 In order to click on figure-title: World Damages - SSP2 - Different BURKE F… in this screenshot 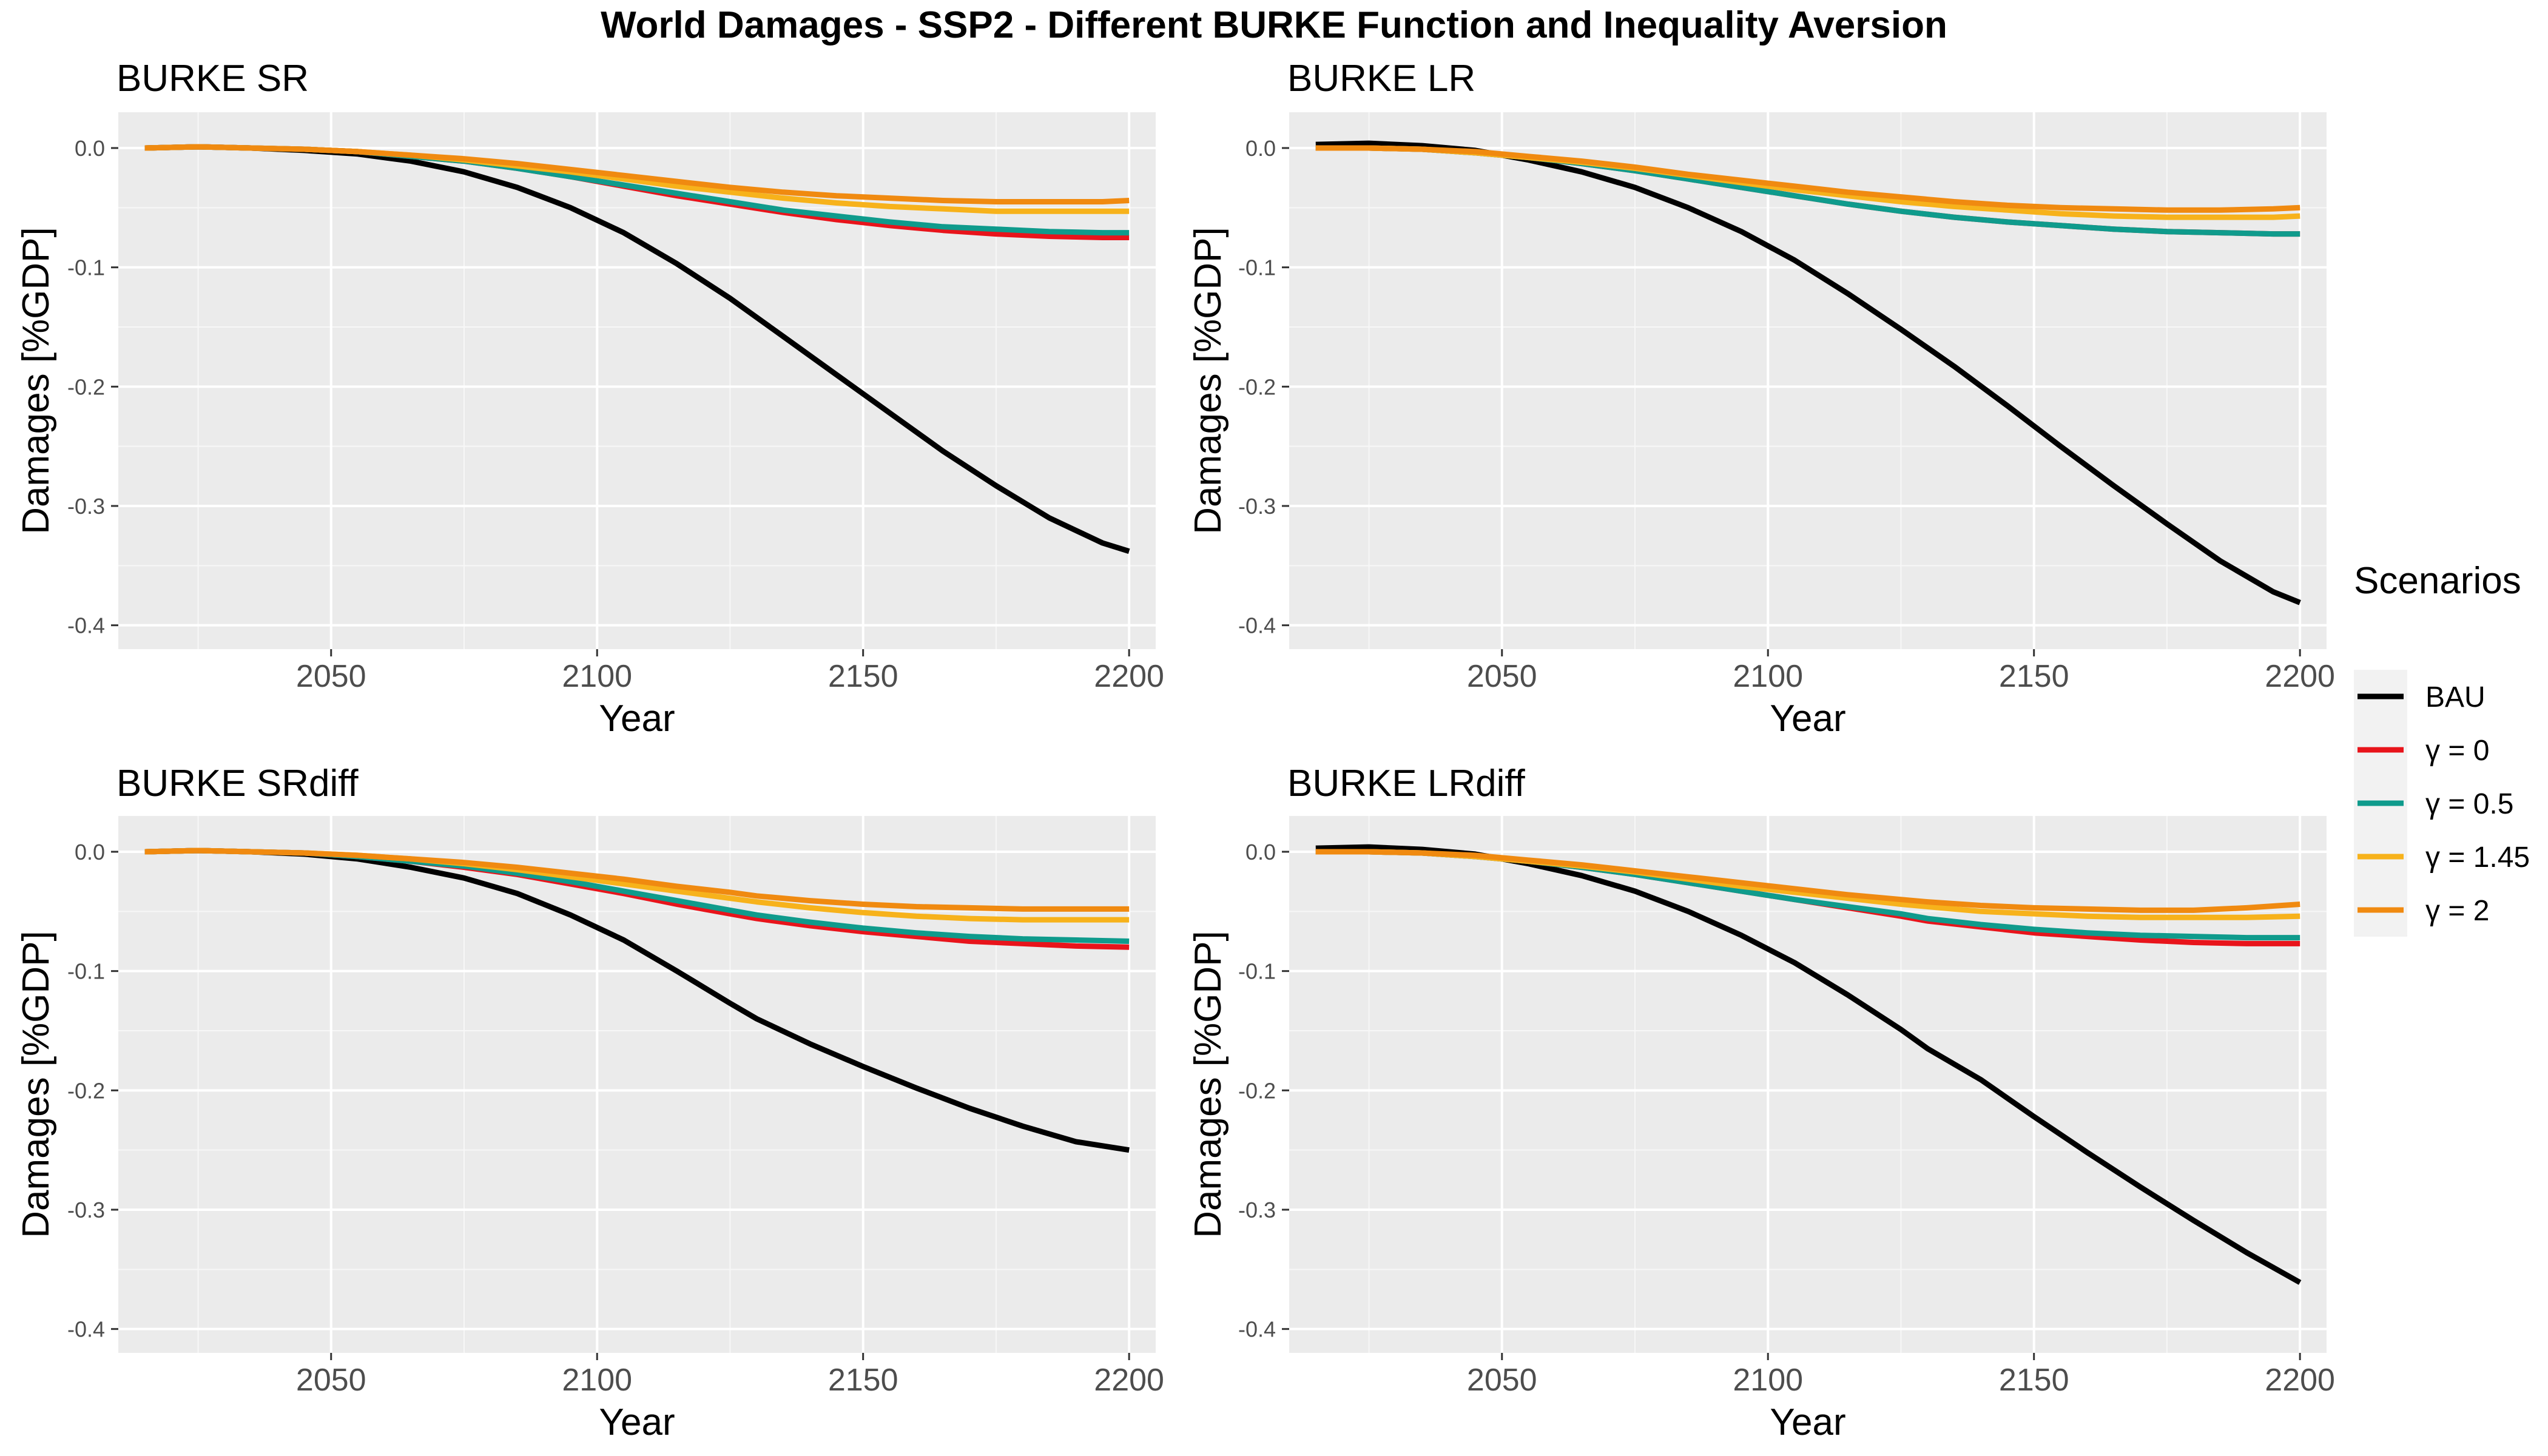, I will do `click(1274, 25)`.